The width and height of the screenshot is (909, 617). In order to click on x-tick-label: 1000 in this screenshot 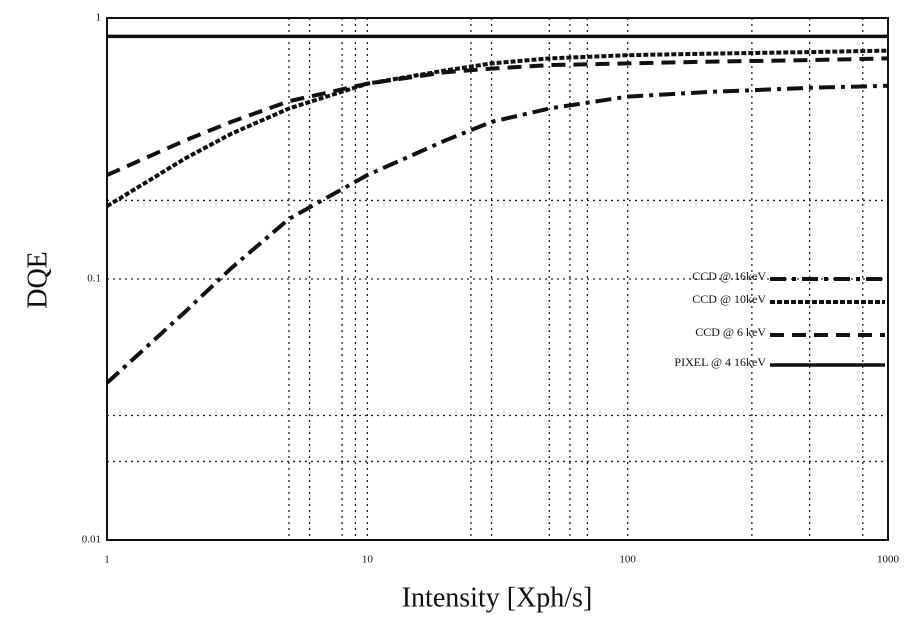, I will do `click(888, 560)`.